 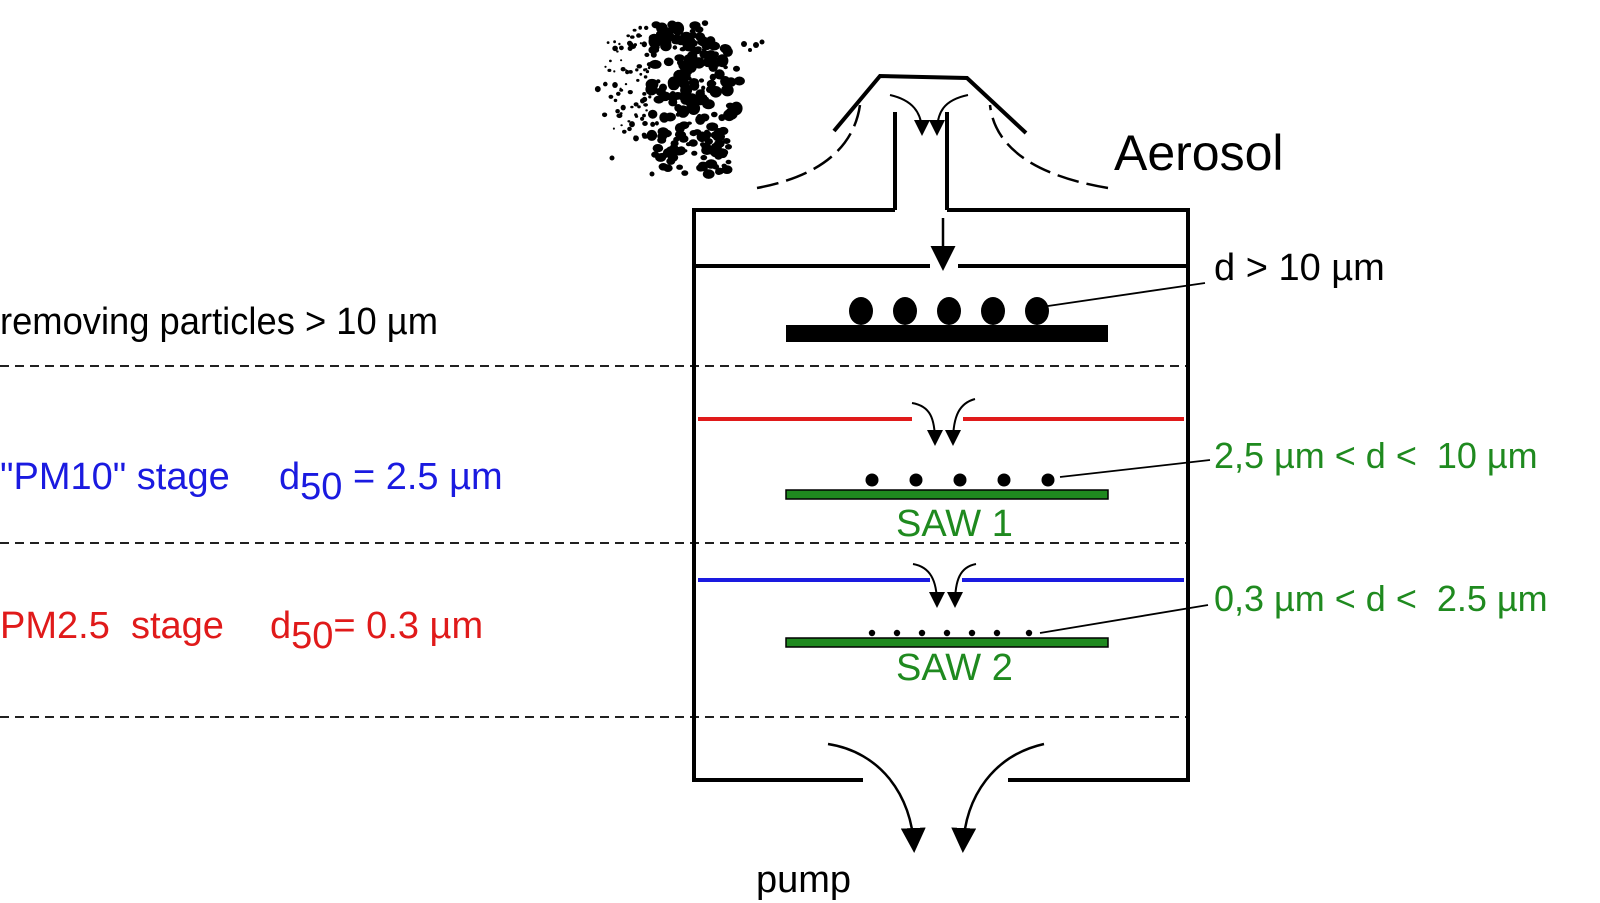 What do you see at coordinates (960, 480) in the screenshot?
I see `medium-particles` at bounding box center [960, 480].